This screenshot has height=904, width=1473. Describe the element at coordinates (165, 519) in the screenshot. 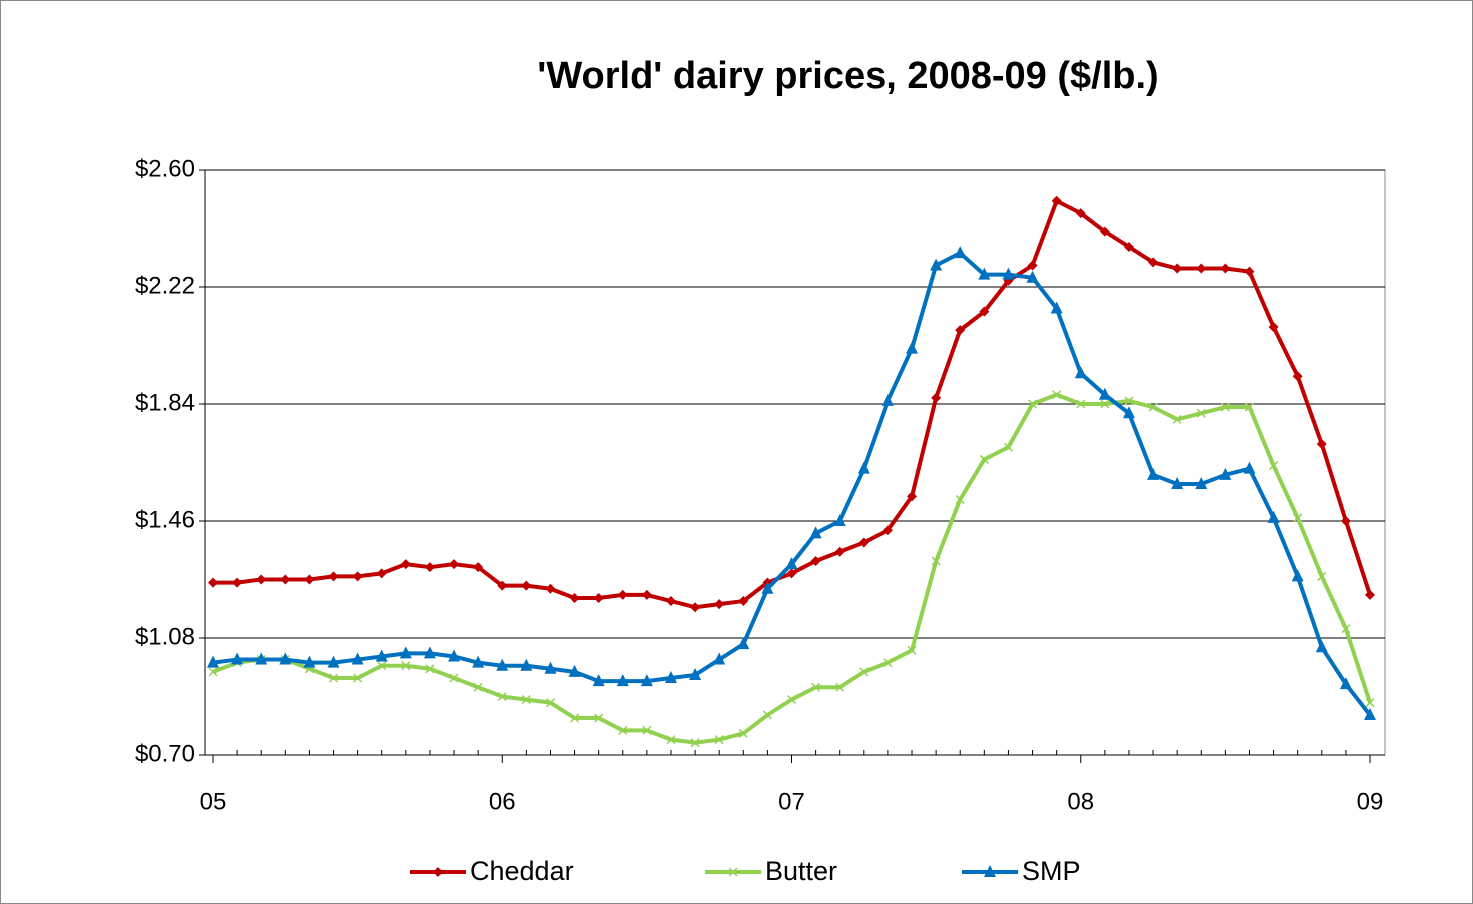

I see `y-tick-label: $1.46` at that location.